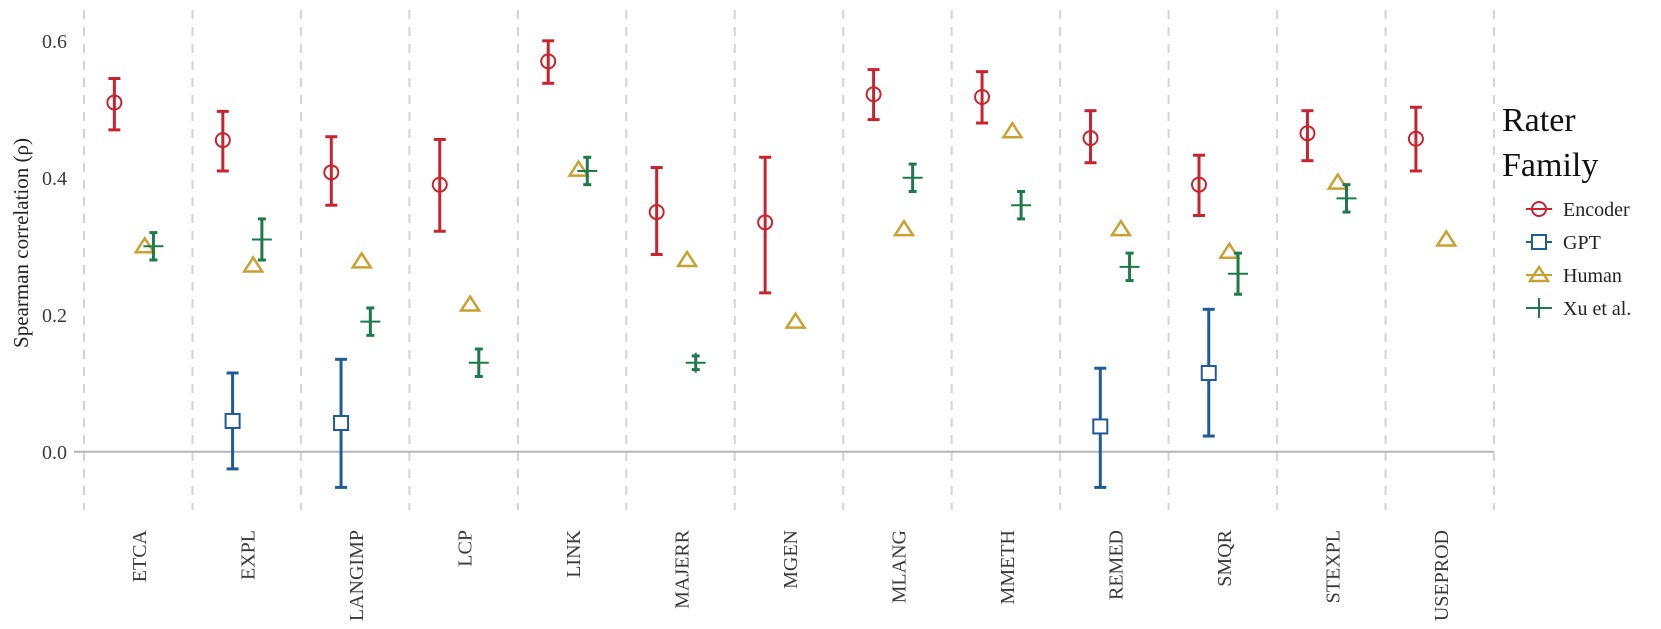  What do you see at coordinates (1442, 575) in the screenshot?
I see `x-tick-label-useprod: USEPROD` at bounding box center [1442, 575].